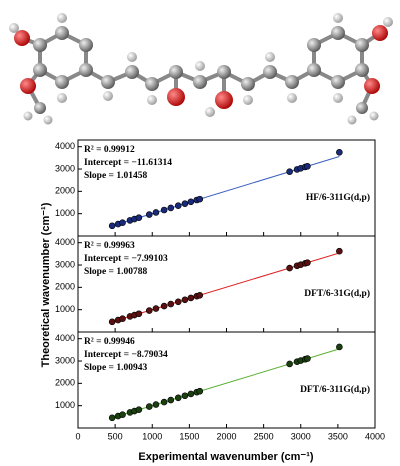  I want to click on x-axis-label: Experimental wavenumber (cm⁻¹), so click(225, 457).